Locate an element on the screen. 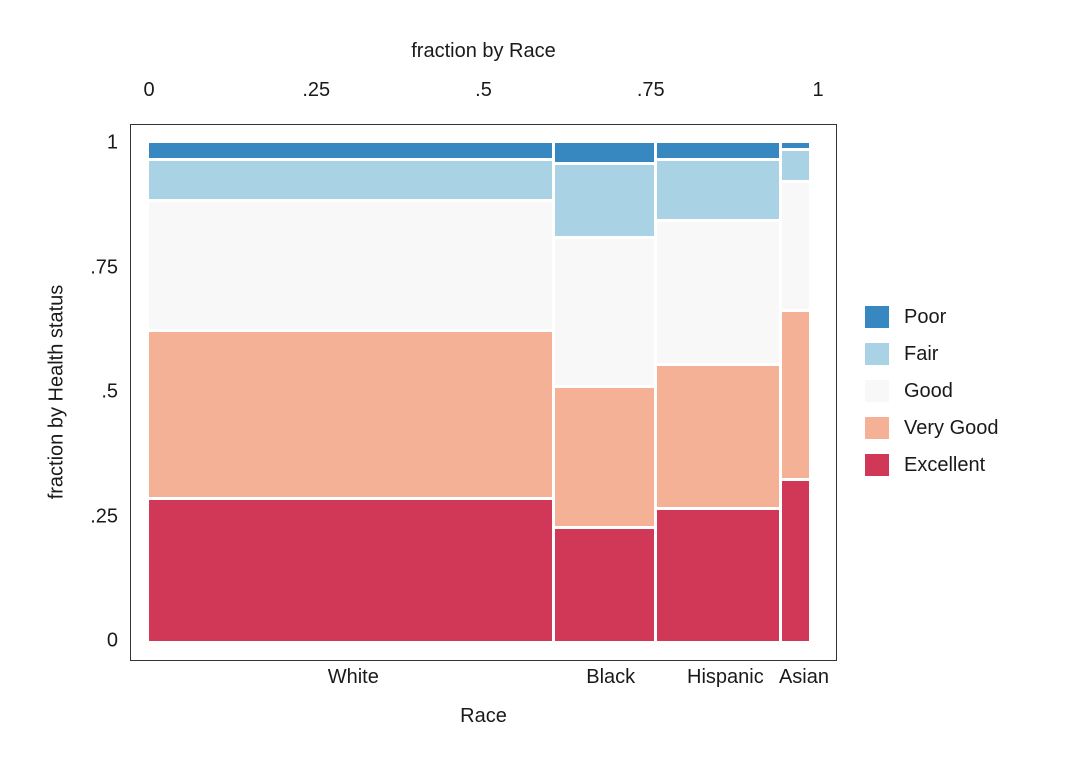 This screenshot has width=1067, height=776. top-axis-title: fraction by Race is located at coordinates (483, 51).